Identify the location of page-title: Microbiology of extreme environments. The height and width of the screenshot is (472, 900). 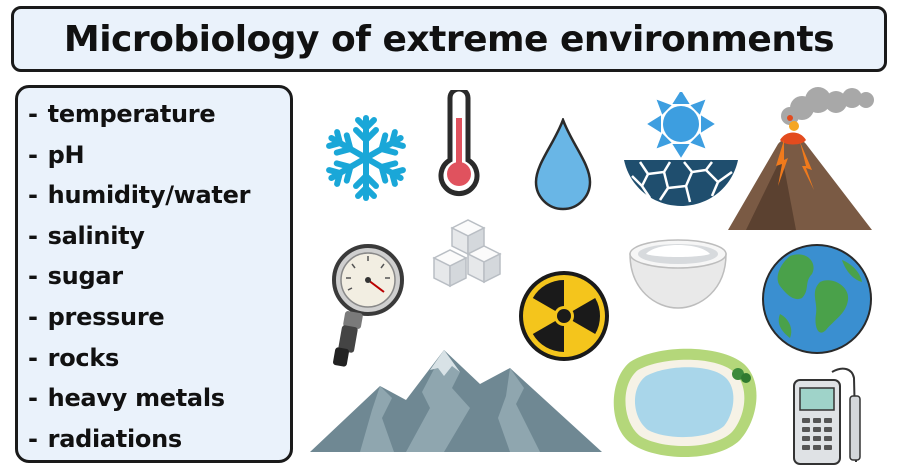
(449, 39).